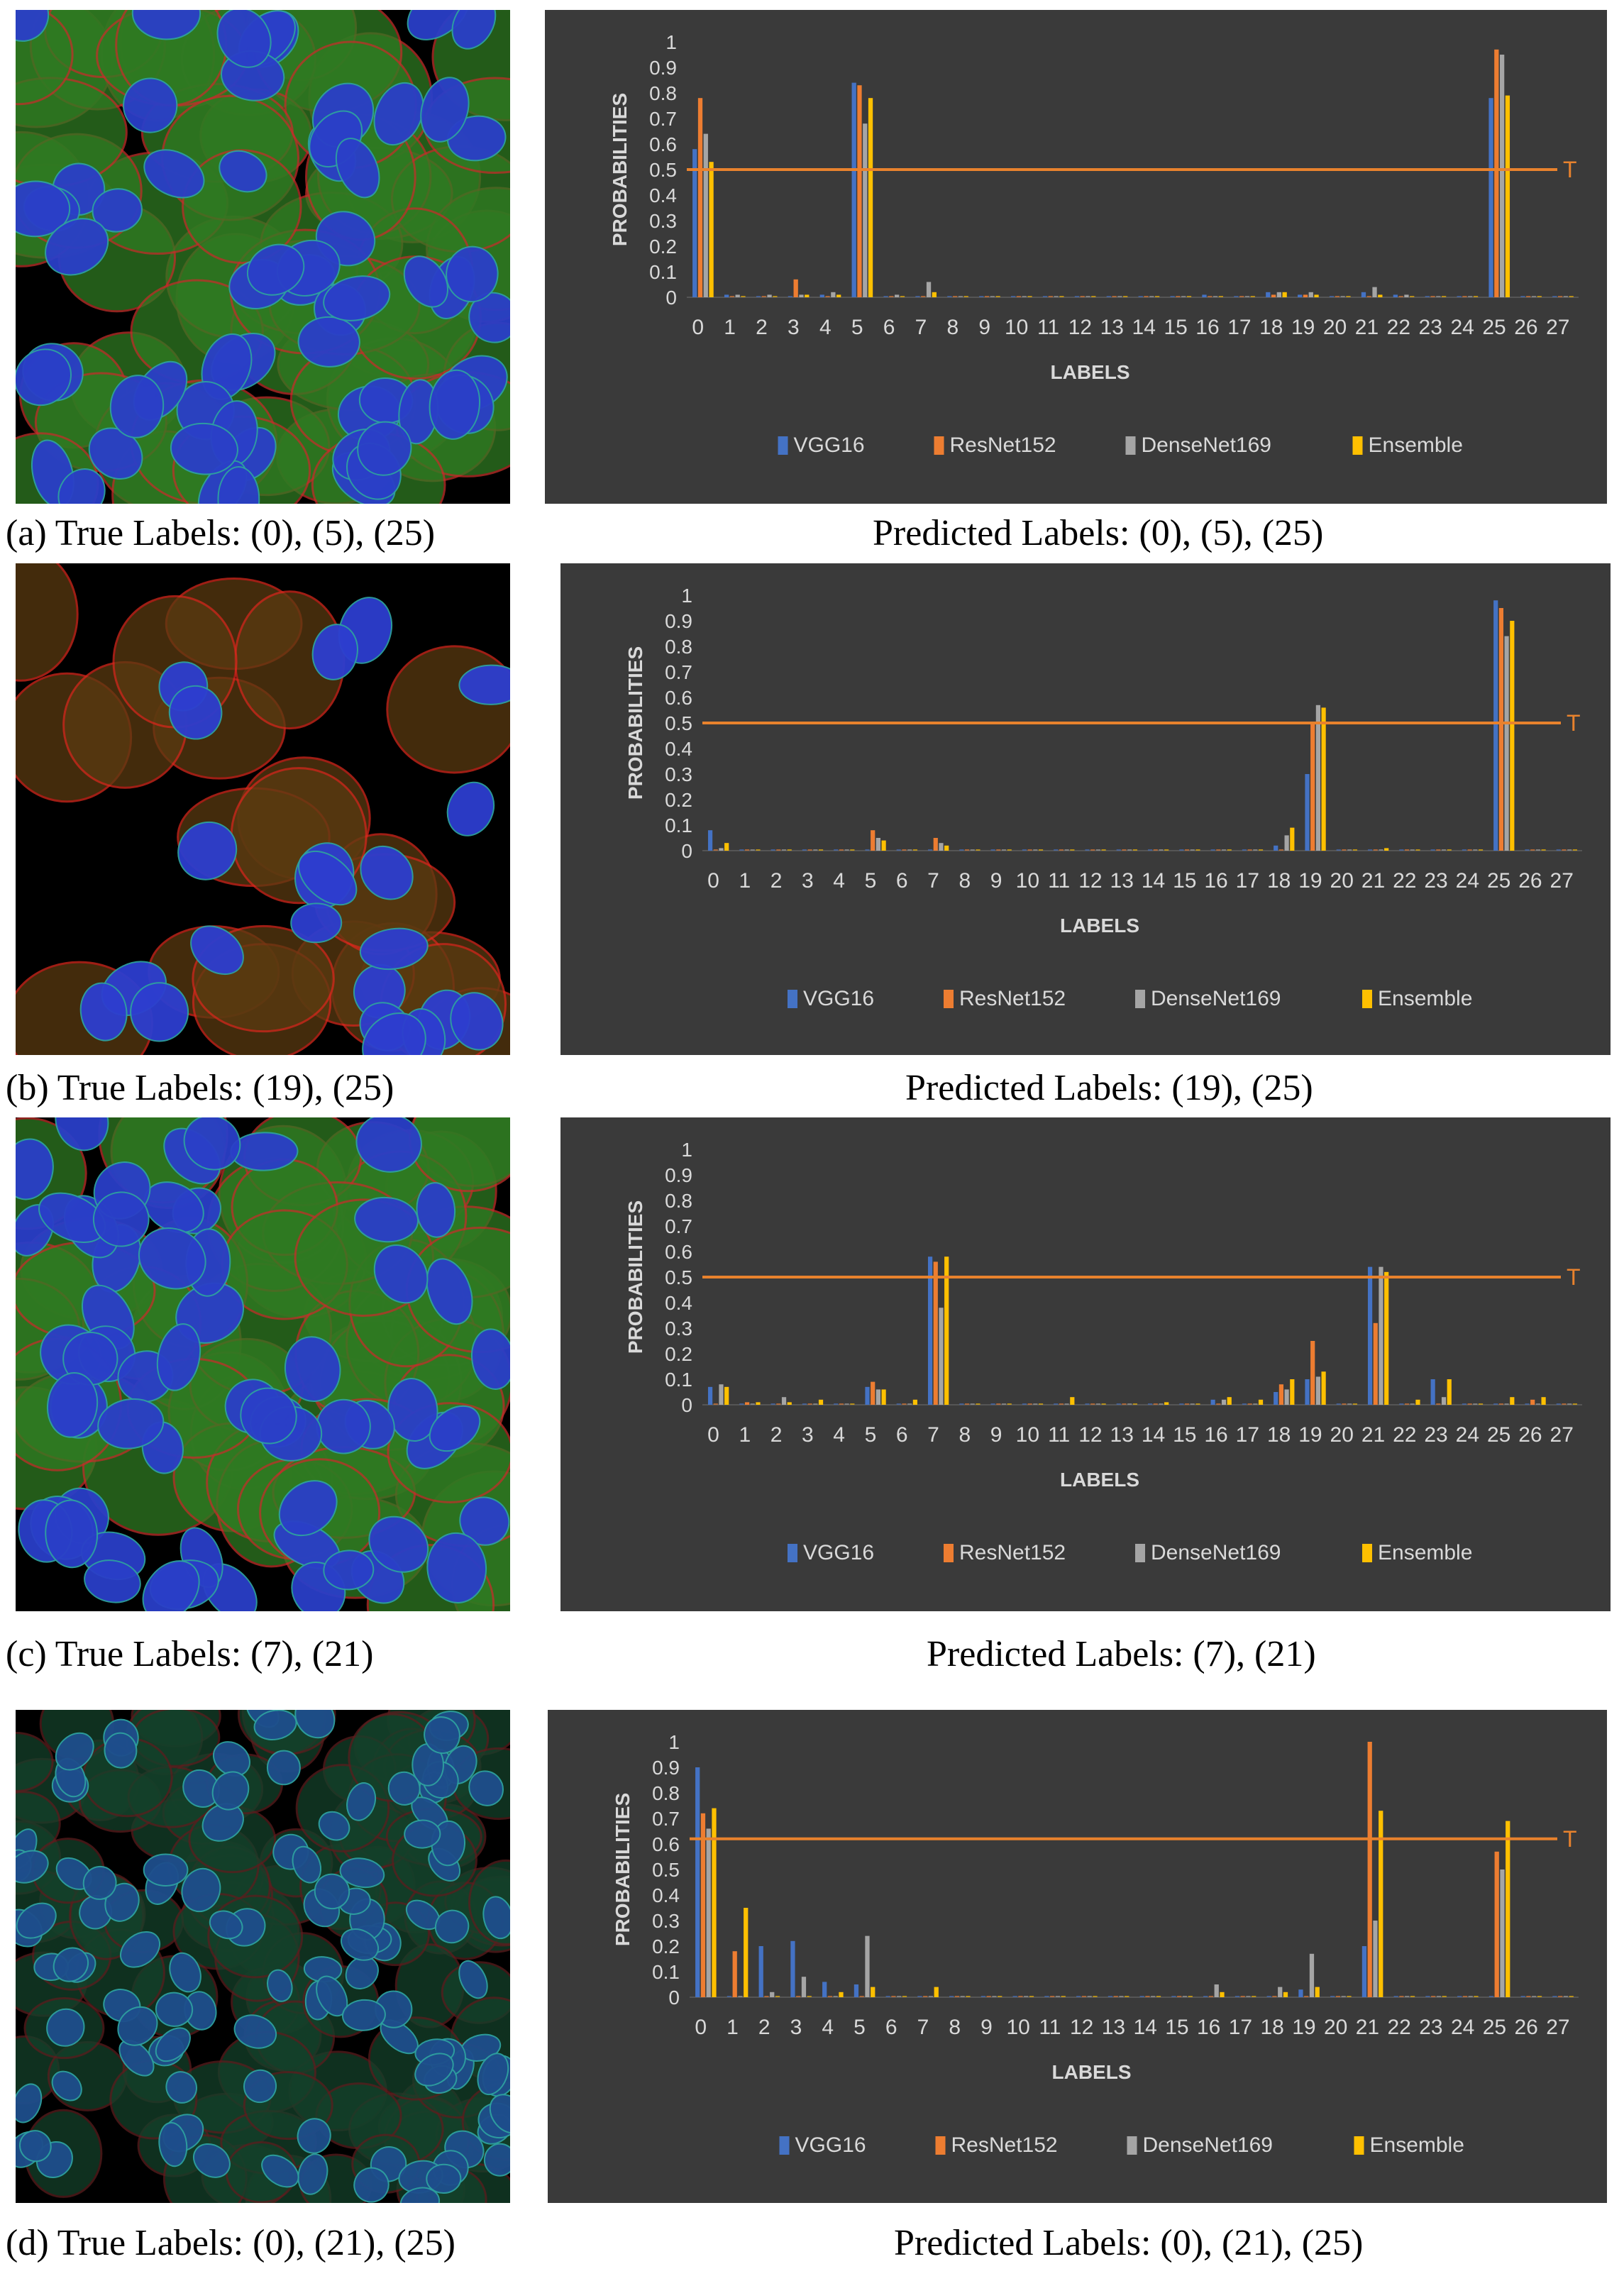  I want to click on series-ensemble, so click(1150, 736).